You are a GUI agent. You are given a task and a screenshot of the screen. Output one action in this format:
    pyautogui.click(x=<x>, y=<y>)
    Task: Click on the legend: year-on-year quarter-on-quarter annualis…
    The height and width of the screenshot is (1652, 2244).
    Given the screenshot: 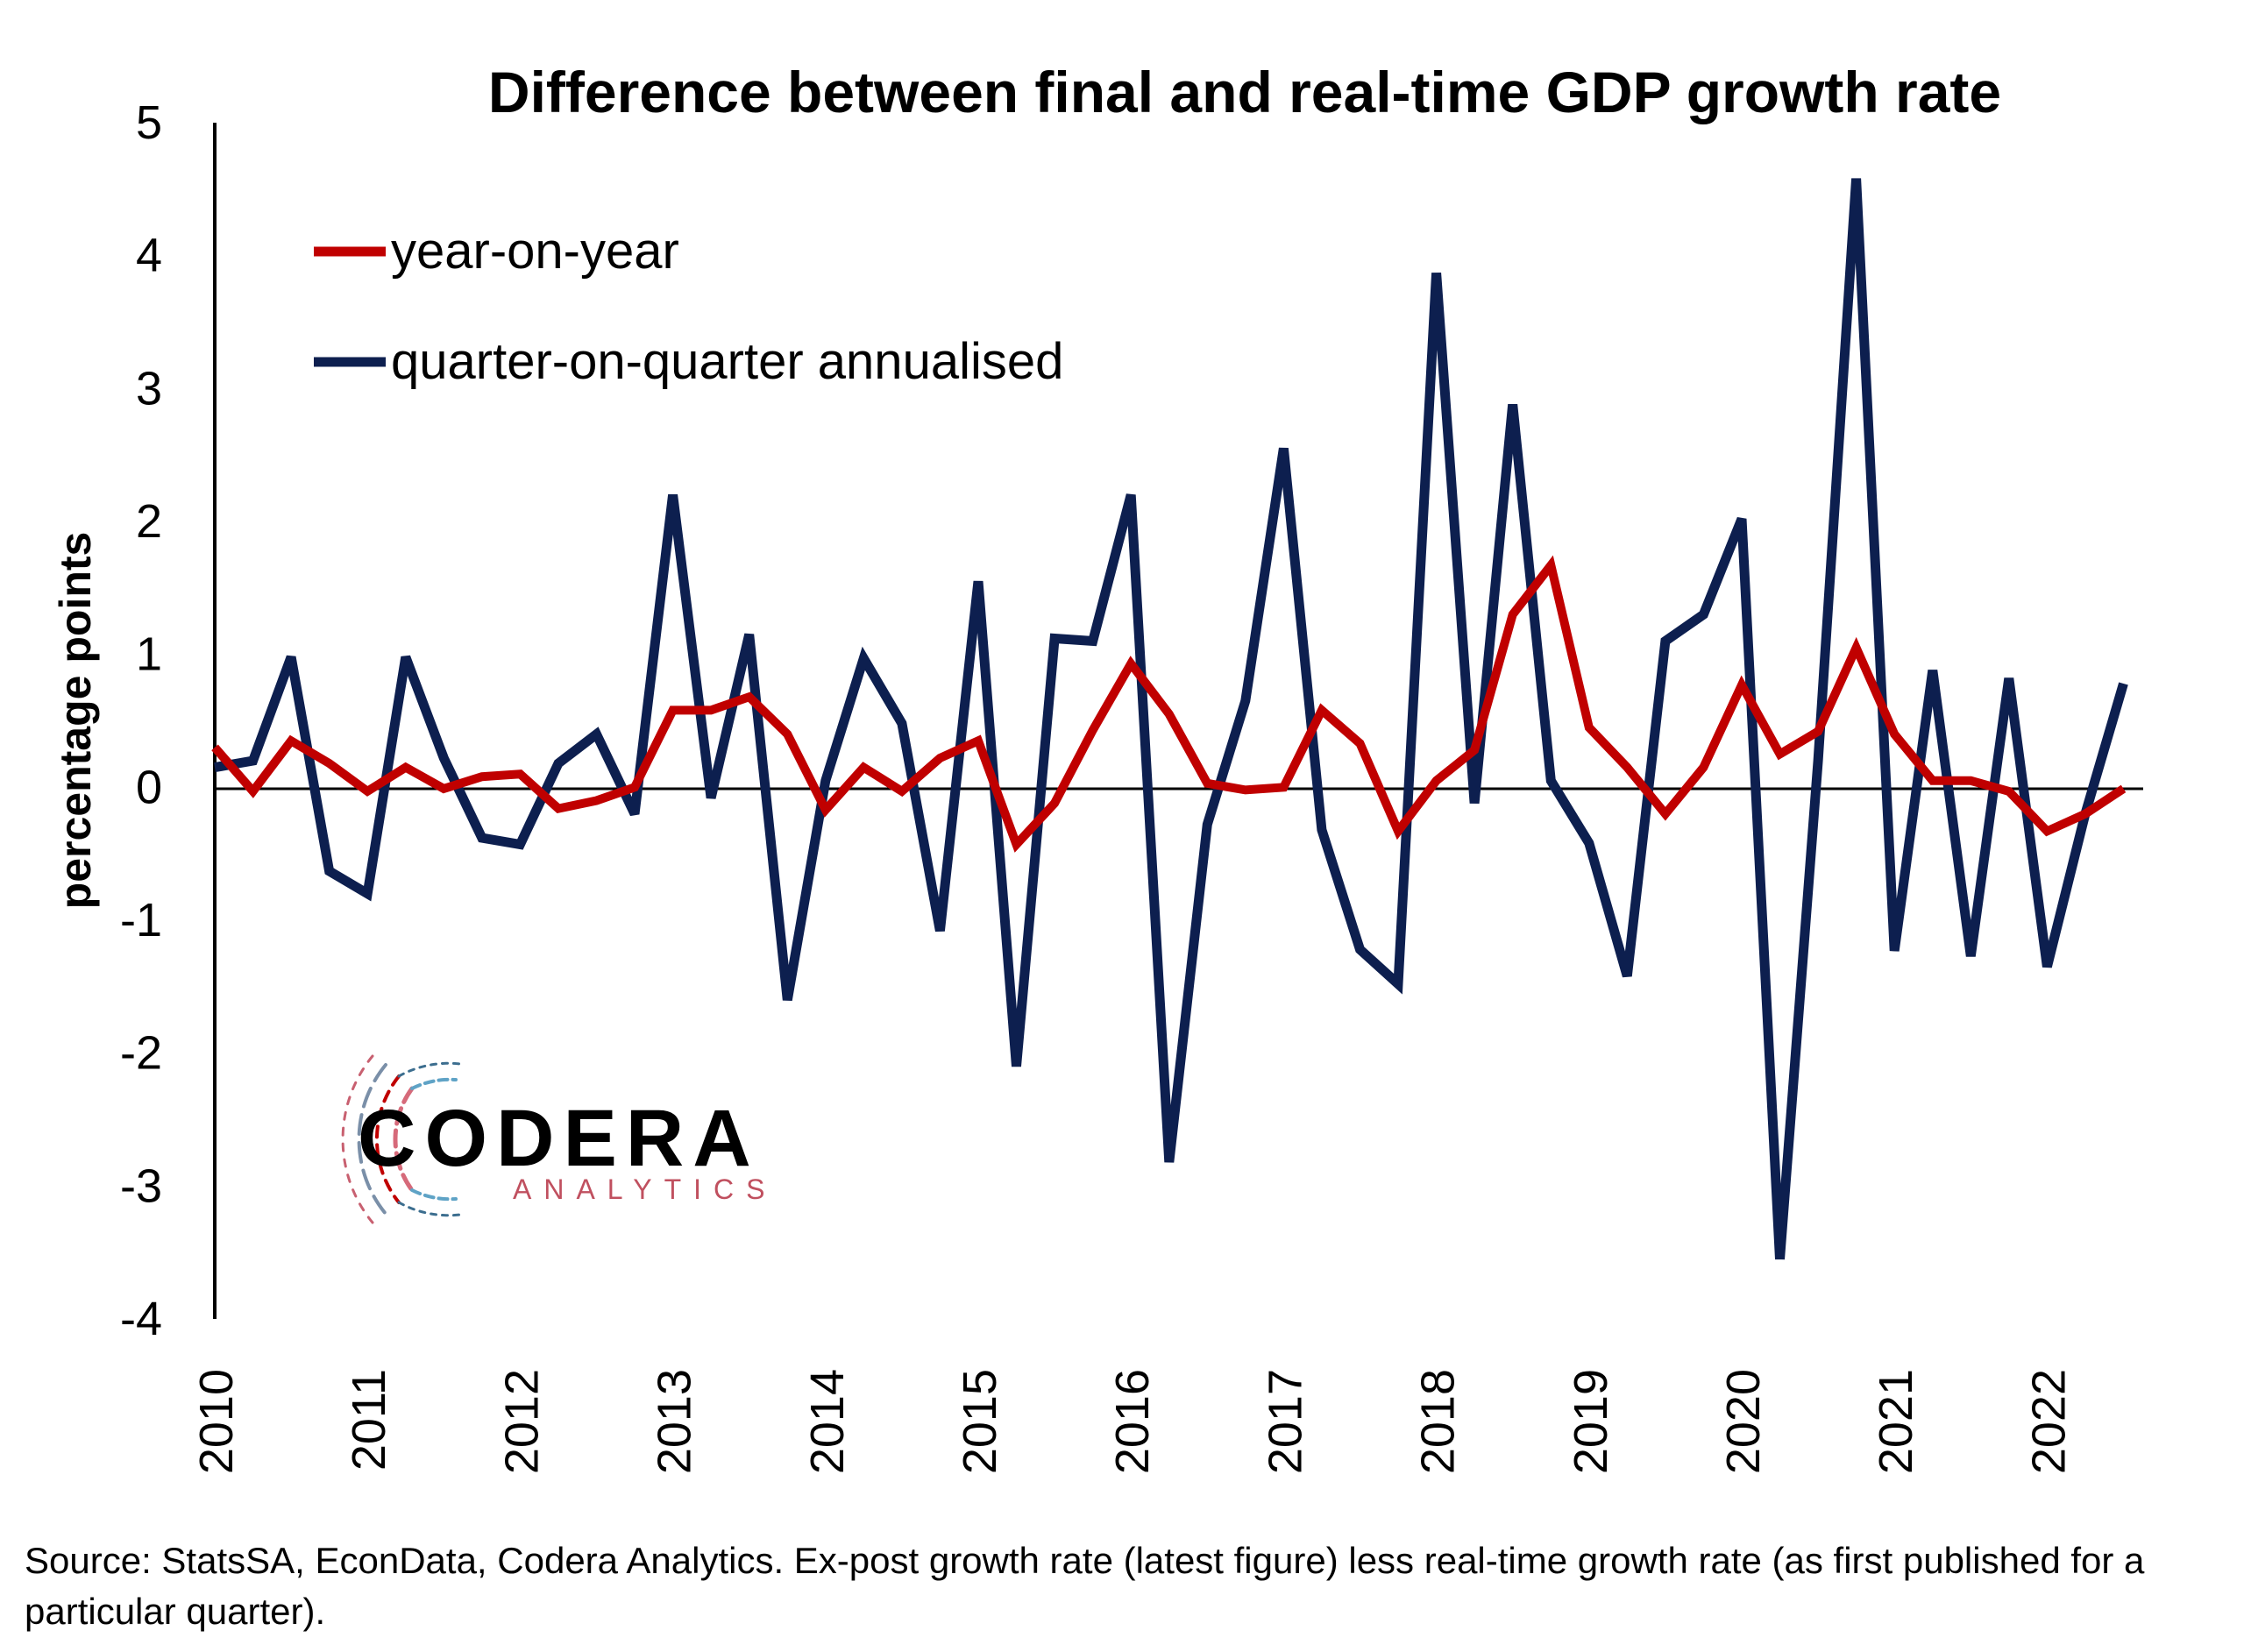 What is the action you would take?
    pyautogui.click(x=688, y=306)
    